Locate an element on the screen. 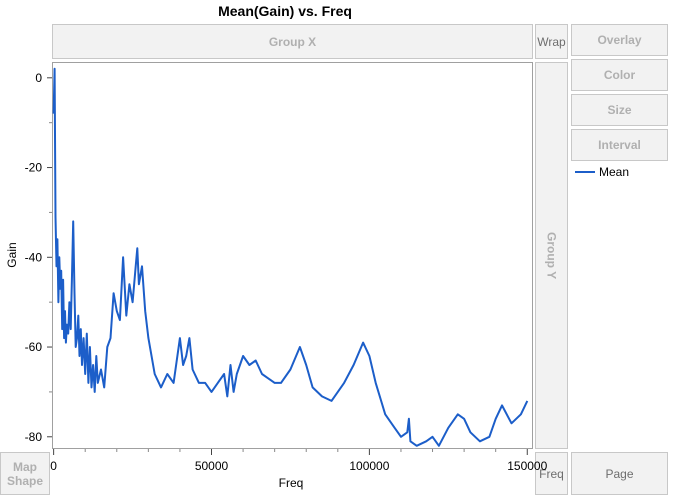 This screenshot has width=675, height=495. group-x-label: Group X is located at coordinates (292, 41).